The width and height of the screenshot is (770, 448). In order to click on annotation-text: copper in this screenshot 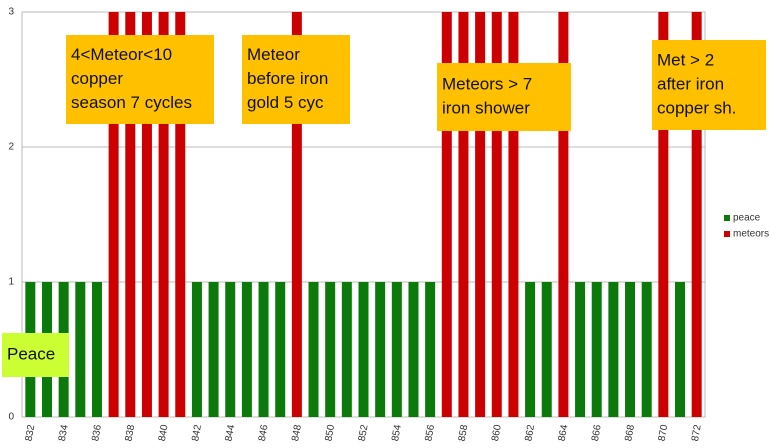, I will do `click(97, 78)`.